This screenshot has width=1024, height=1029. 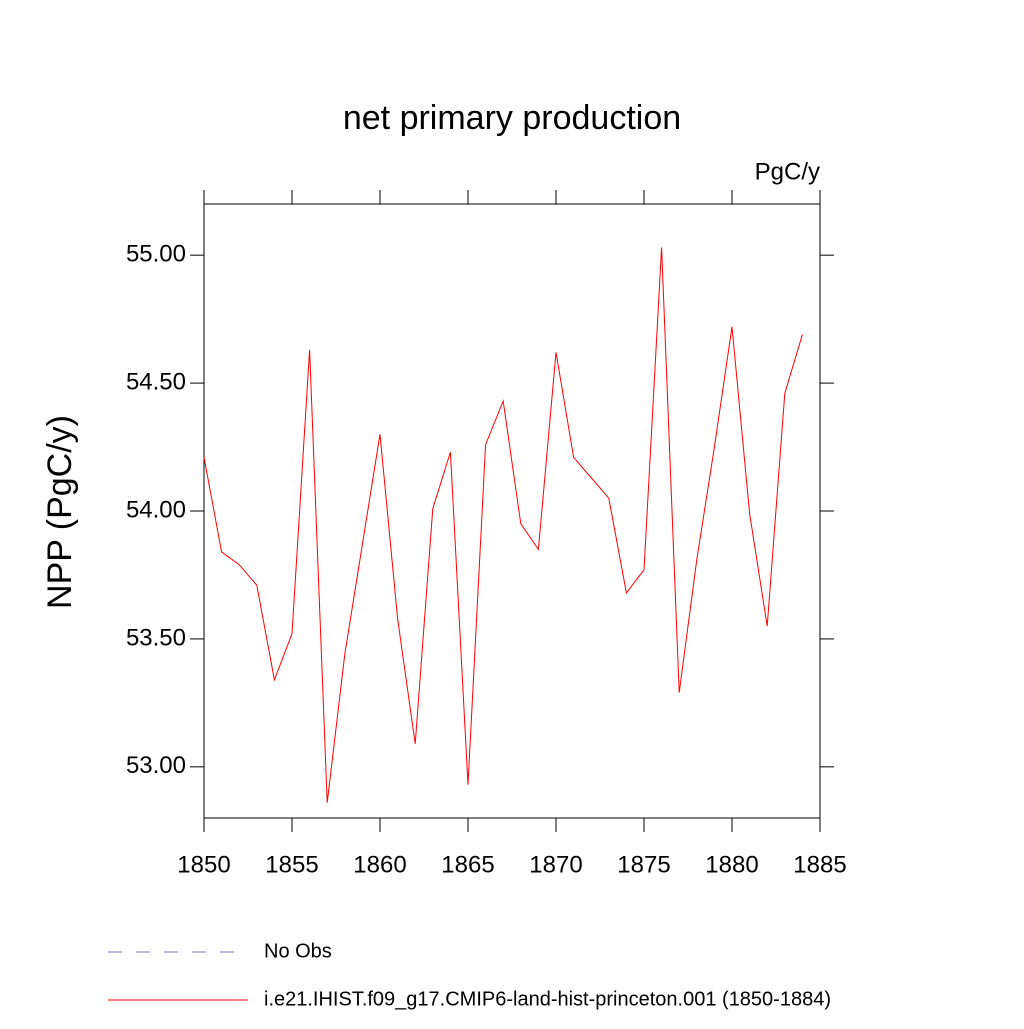 I want to click on y-tick-label: 55.00, so click(x=156, y=254).